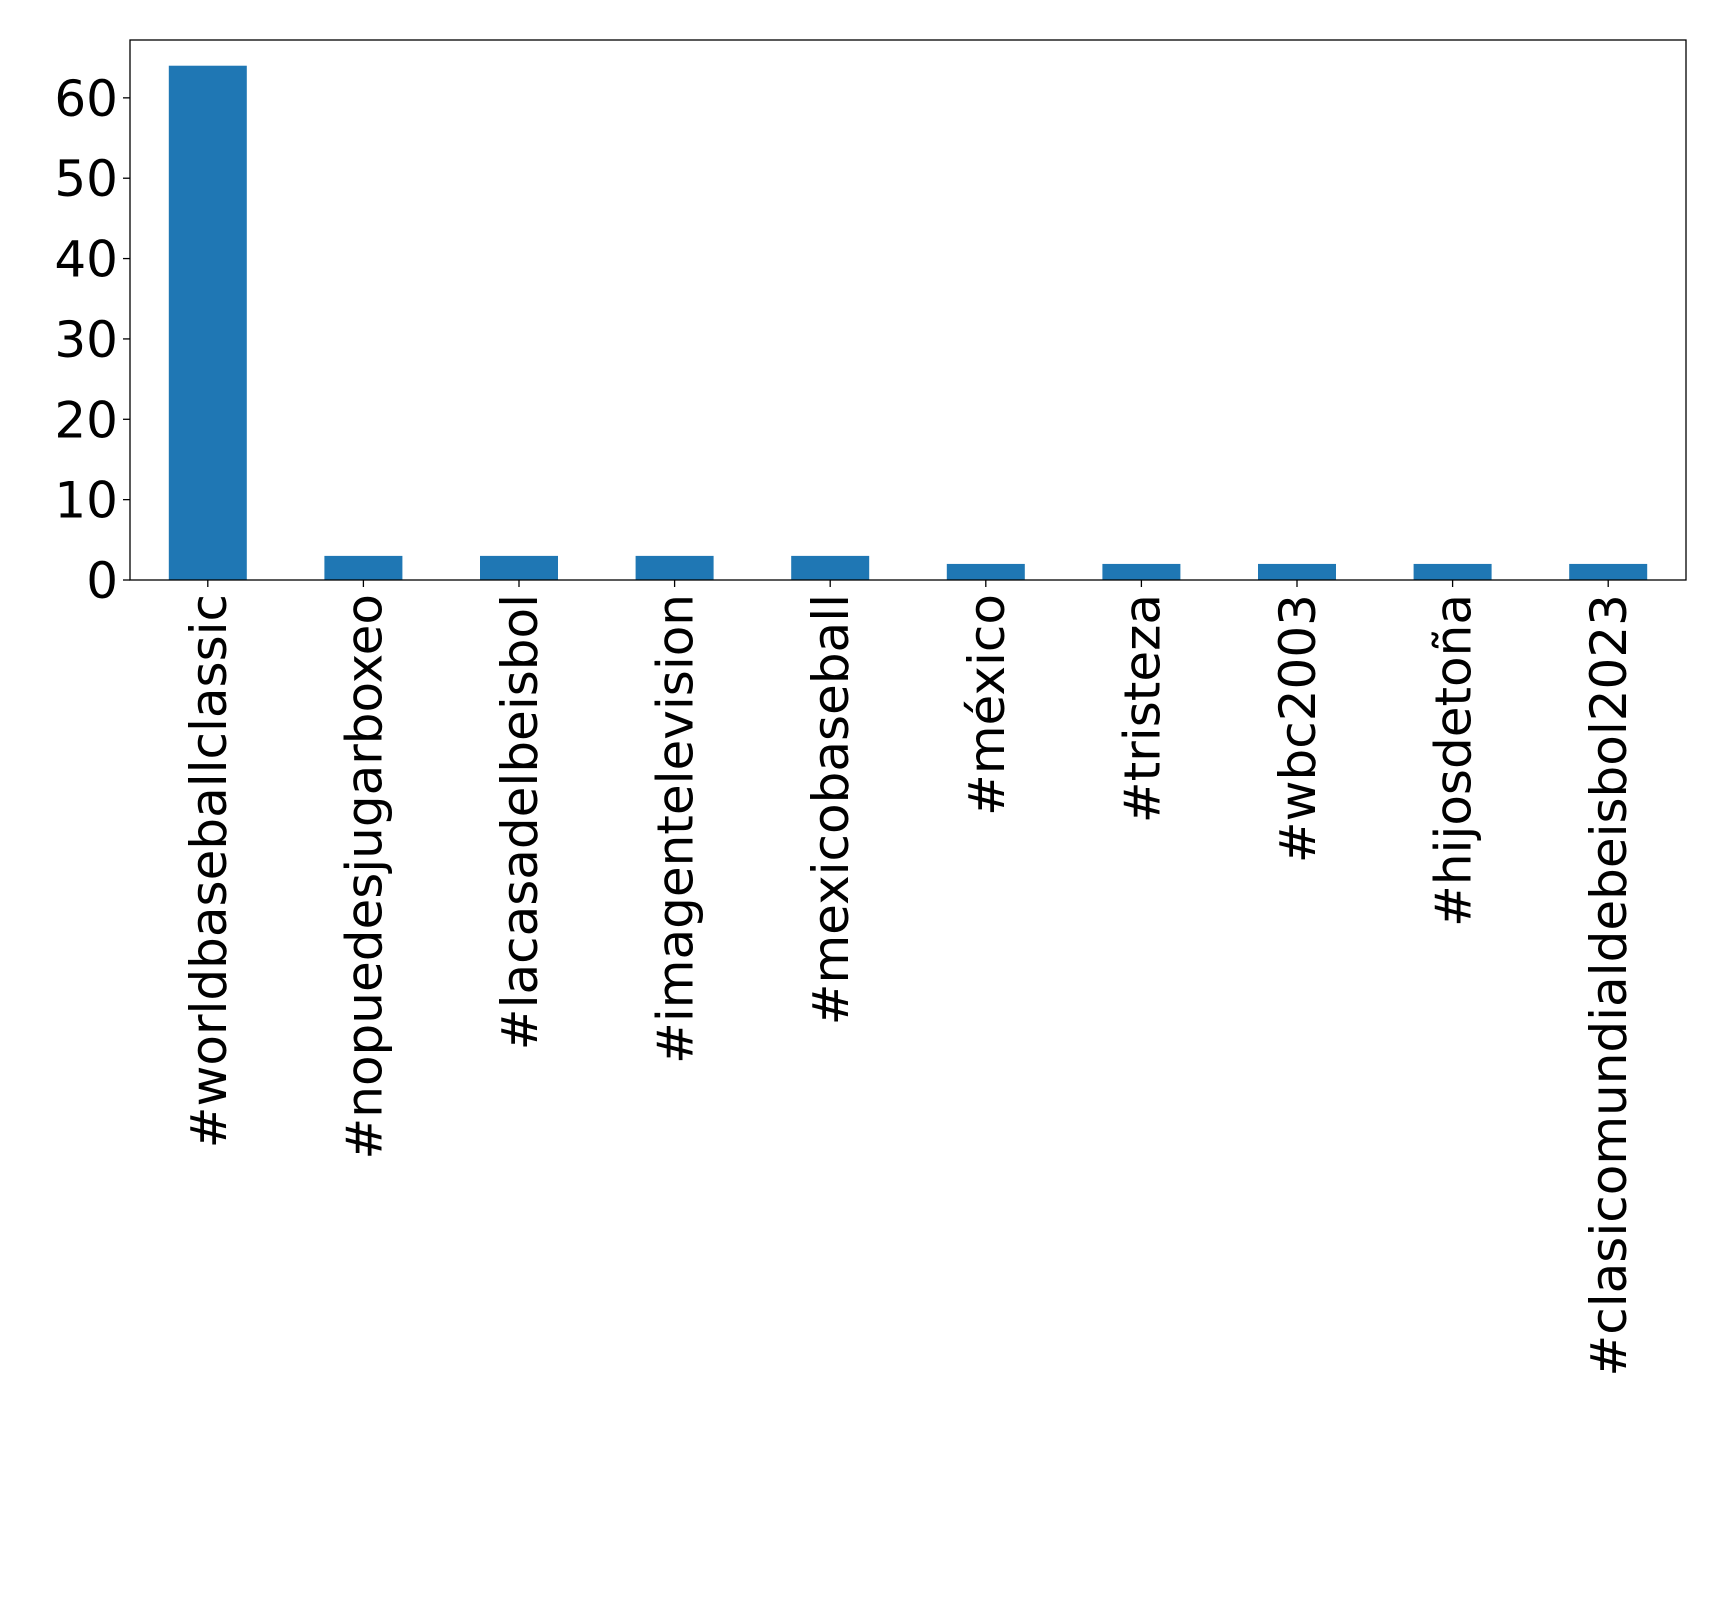 Image resolution: width=1719 pixels, height=1611 pixels. What do you see at coordinates (520, 822) in the screenshot?
I see `x-tick-label: #lacasadelbeisbol` at bounding box center [520, 822].